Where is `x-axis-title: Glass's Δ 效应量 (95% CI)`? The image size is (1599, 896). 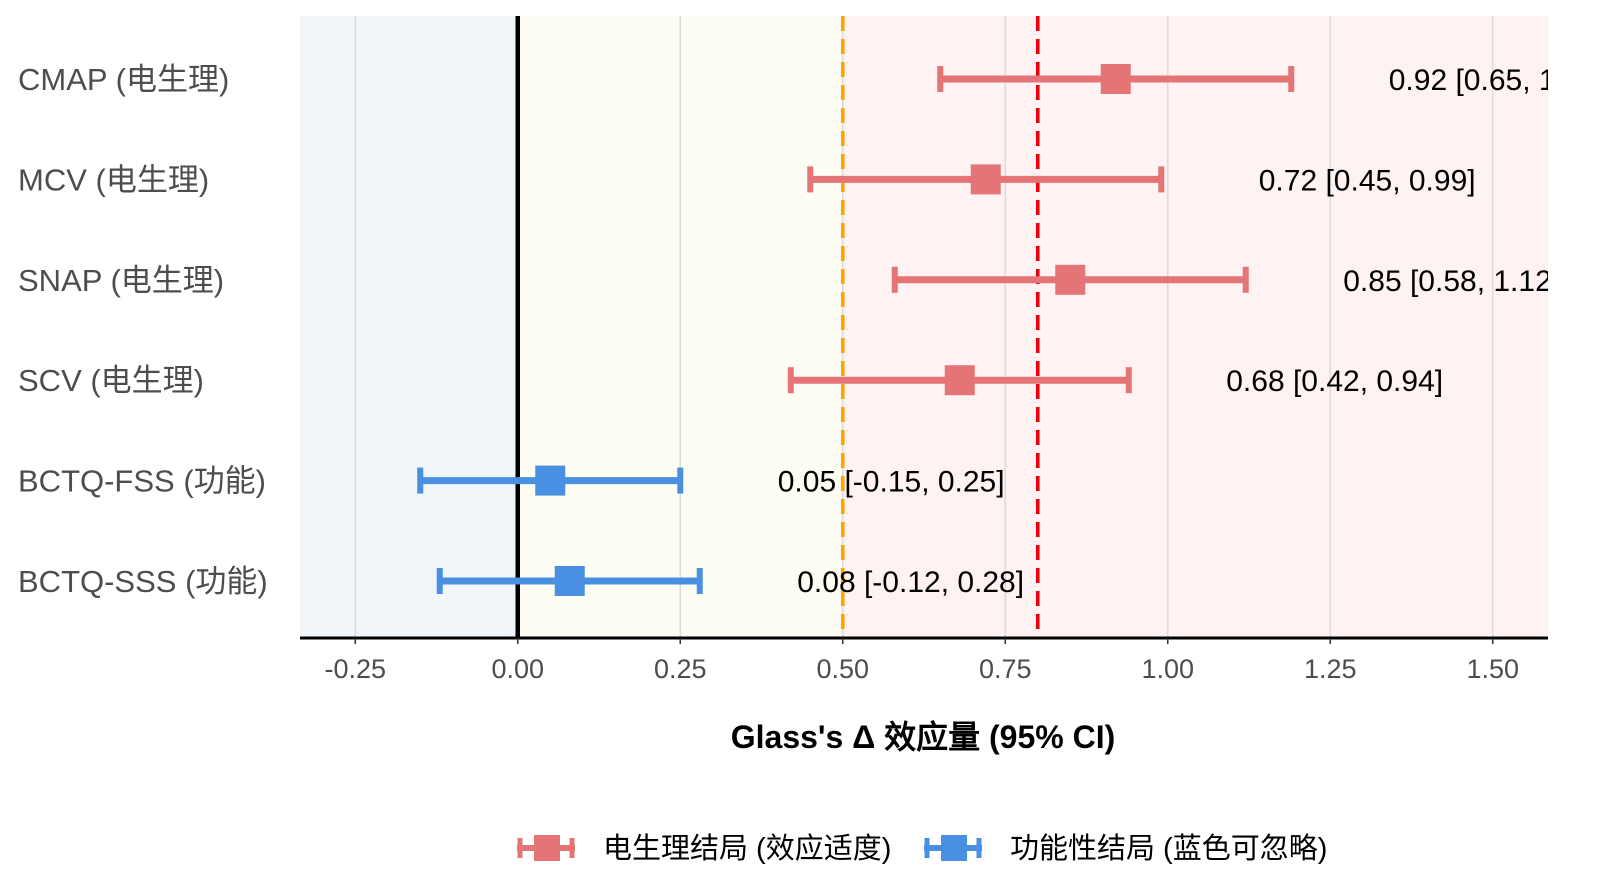 x-axis-title: Glass's Δ 效应量 (95% CI) is located at coordinates (923, 737).